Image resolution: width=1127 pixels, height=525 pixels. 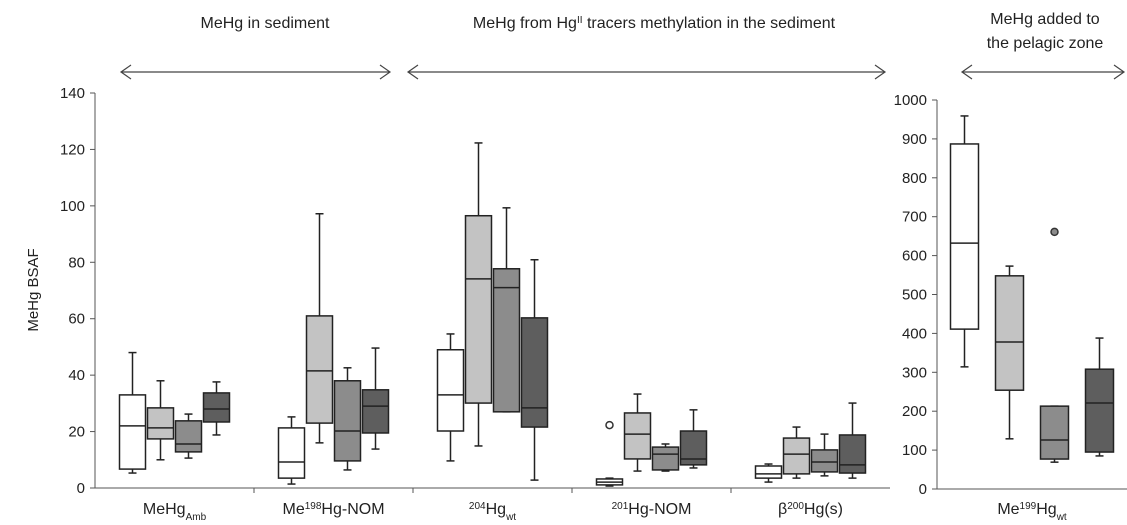 What do you see at coordinates (914, 178) in the screenshot?
I see `y-tick-label: 800` at bounding box center [914, 178].